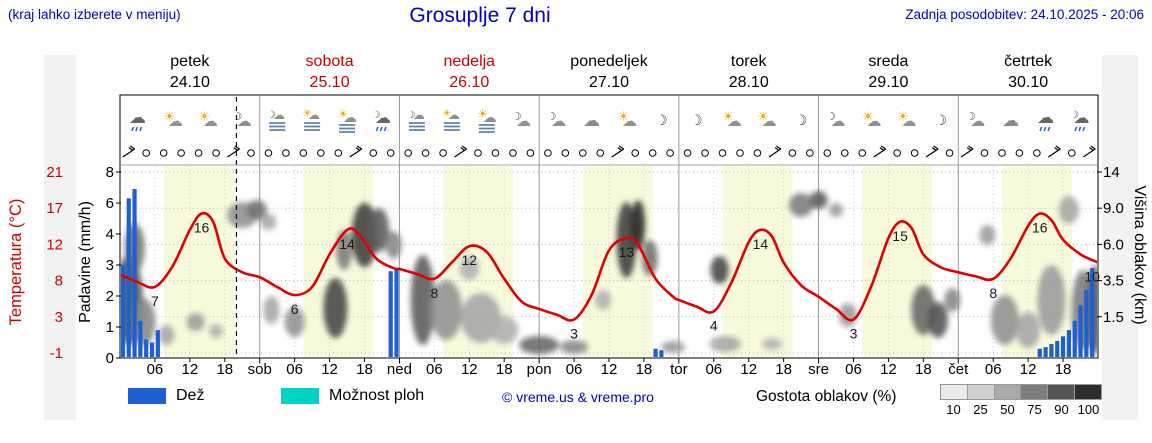 This screenshot has width=1152, height=443. I want to click on icon-glyph: ☽, so click(831, 116).